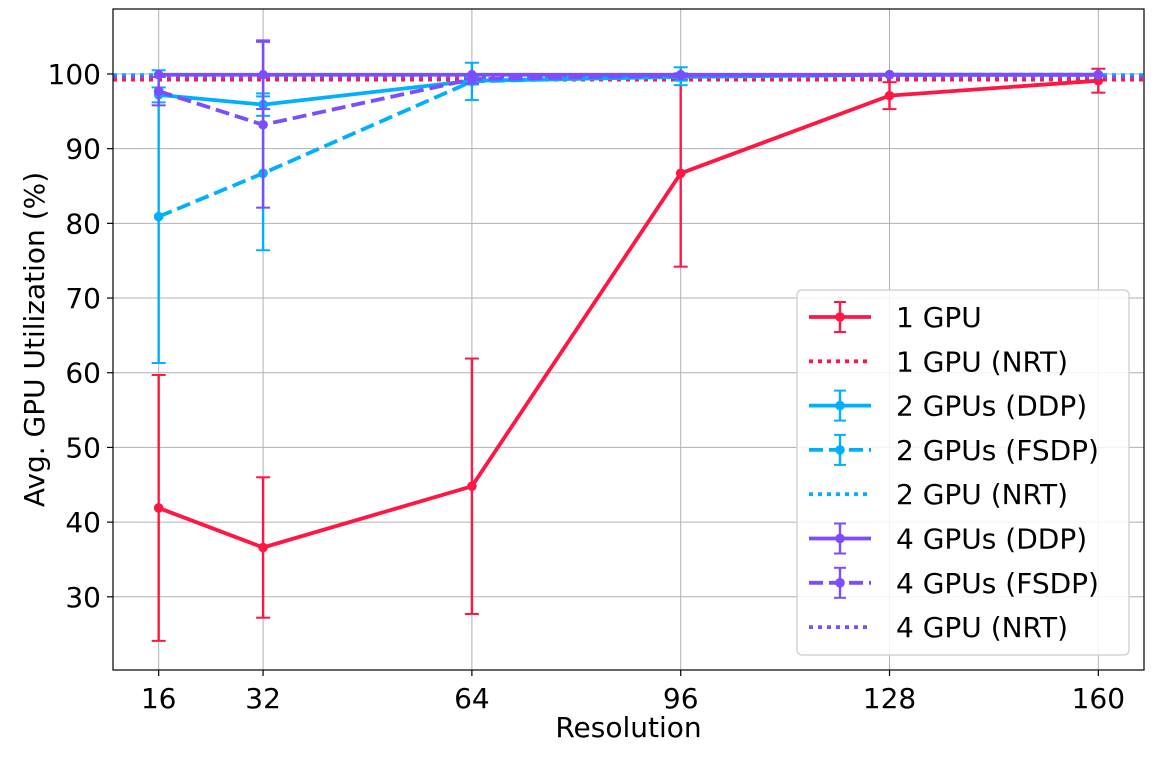 The height and width of the screenshot is (758, 1154). What do you see at coordinates (939, 317) in the screenshot?
I see `legend-label: 1 GPU` at bounding box center [939, 317].